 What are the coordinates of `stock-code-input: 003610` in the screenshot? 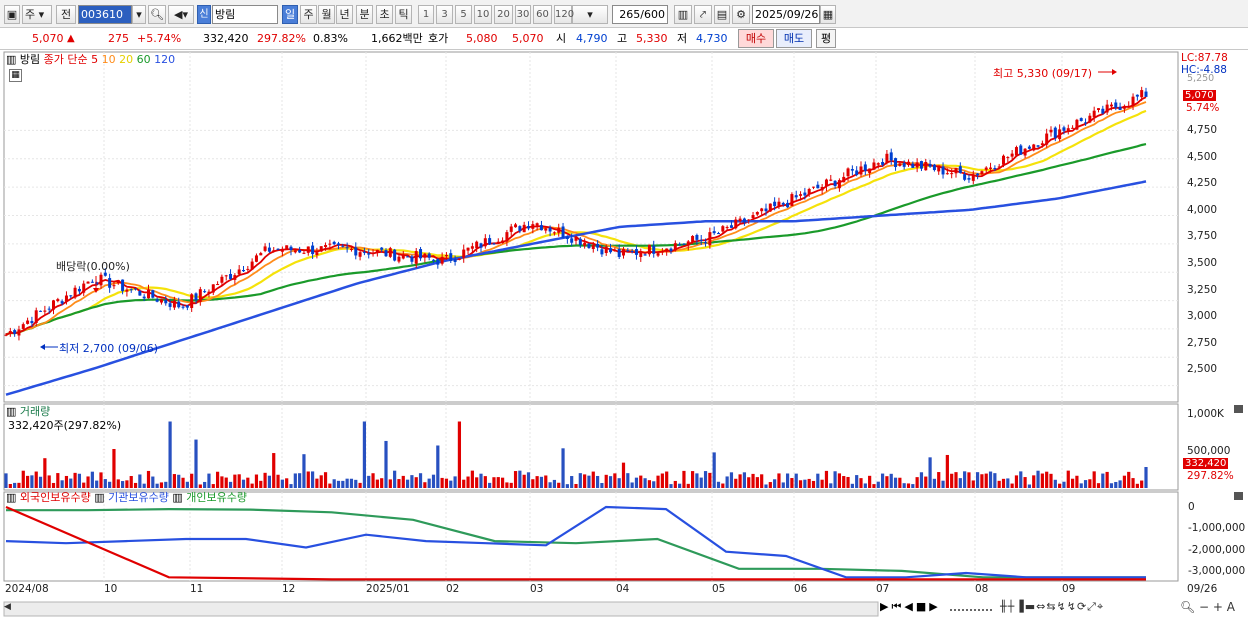 It's located at (105, 14).